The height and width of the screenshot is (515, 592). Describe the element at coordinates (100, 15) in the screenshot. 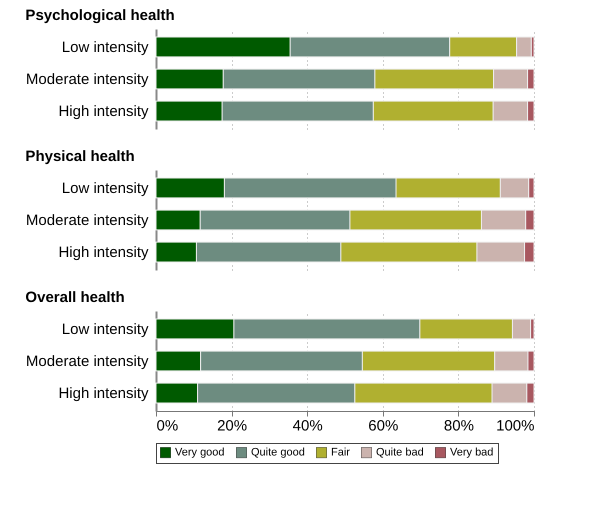

I see `chart-title: Psychological health` at that location.